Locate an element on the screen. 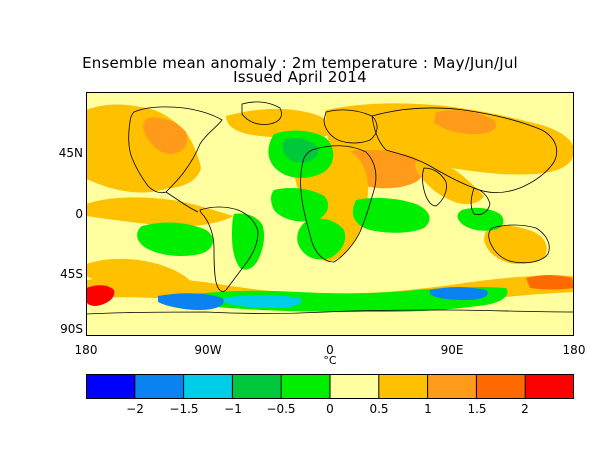 The image size is (600, 450). western-pacific-cool-region is located at coordinates (480, 219).